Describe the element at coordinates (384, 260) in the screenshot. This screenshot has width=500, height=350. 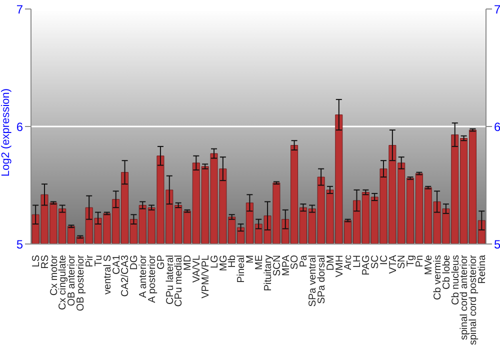
I see `x-tick-label: IC` at that location.